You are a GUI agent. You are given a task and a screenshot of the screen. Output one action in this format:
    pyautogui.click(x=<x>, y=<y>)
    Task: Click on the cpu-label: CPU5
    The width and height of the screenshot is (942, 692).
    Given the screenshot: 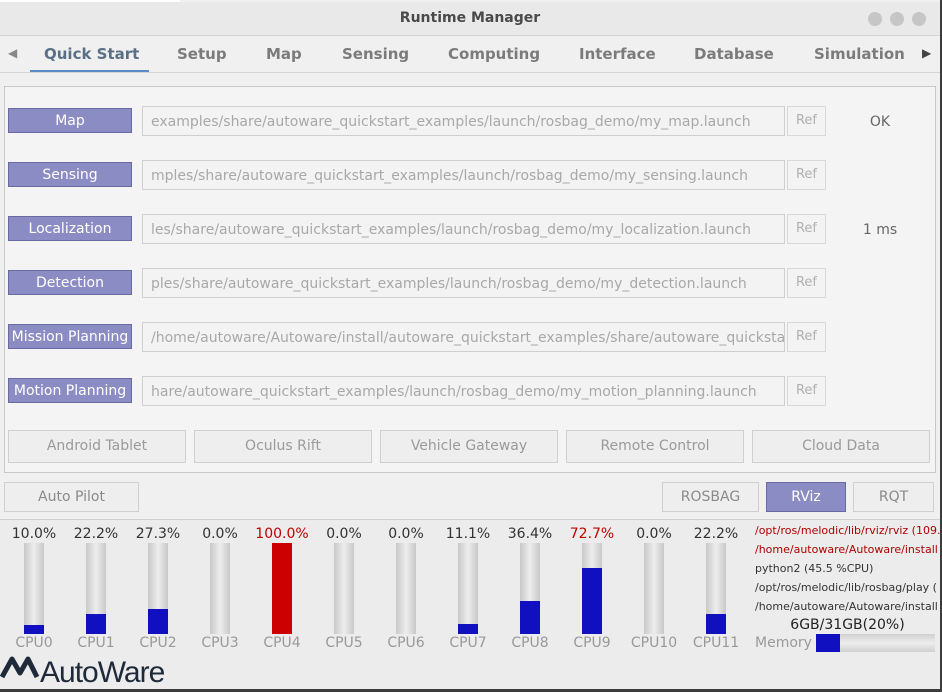 What is the action you would take?
    pyautogui.click(x=344, y=643)
    